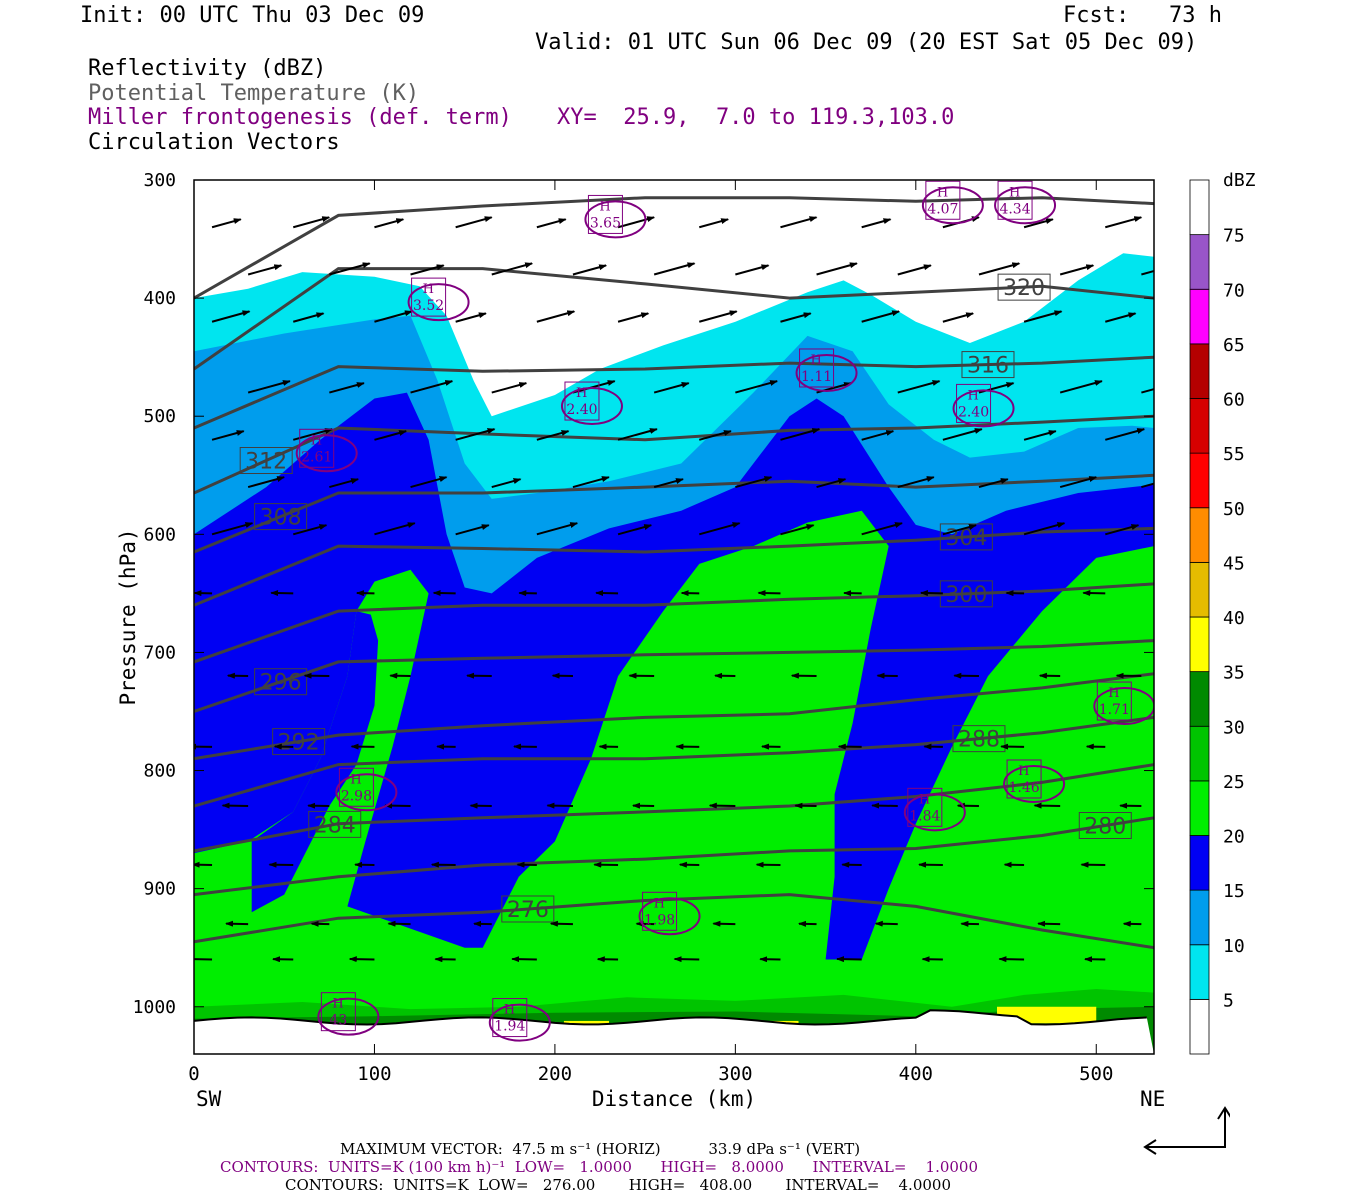 The height and width of the screenshot is (1200, 1350). What do you see at coordinates (973, 412) in the screenshot?
I see `frontogenesis-max-value: 2.40` at bounding box center [973, 412].